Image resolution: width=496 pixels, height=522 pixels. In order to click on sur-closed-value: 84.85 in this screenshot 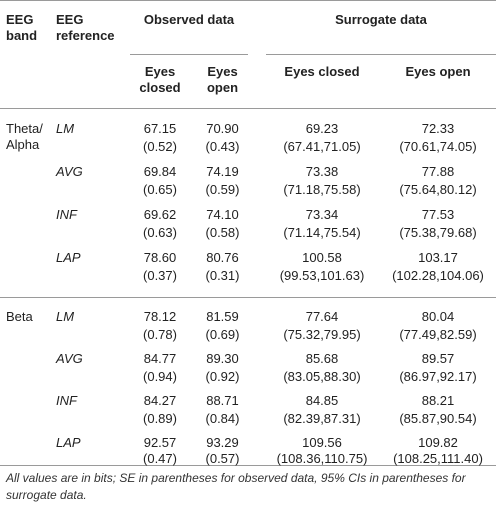, I will do `click(322, 400)`.